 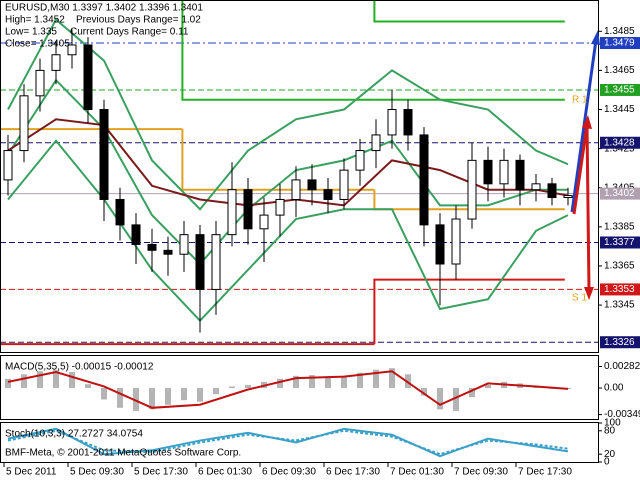 What do you see at coordinates (417, 472) in the screenshot?
I see `x-tick-label: 7 Dec 01:30` at bounding box center [417, 472].